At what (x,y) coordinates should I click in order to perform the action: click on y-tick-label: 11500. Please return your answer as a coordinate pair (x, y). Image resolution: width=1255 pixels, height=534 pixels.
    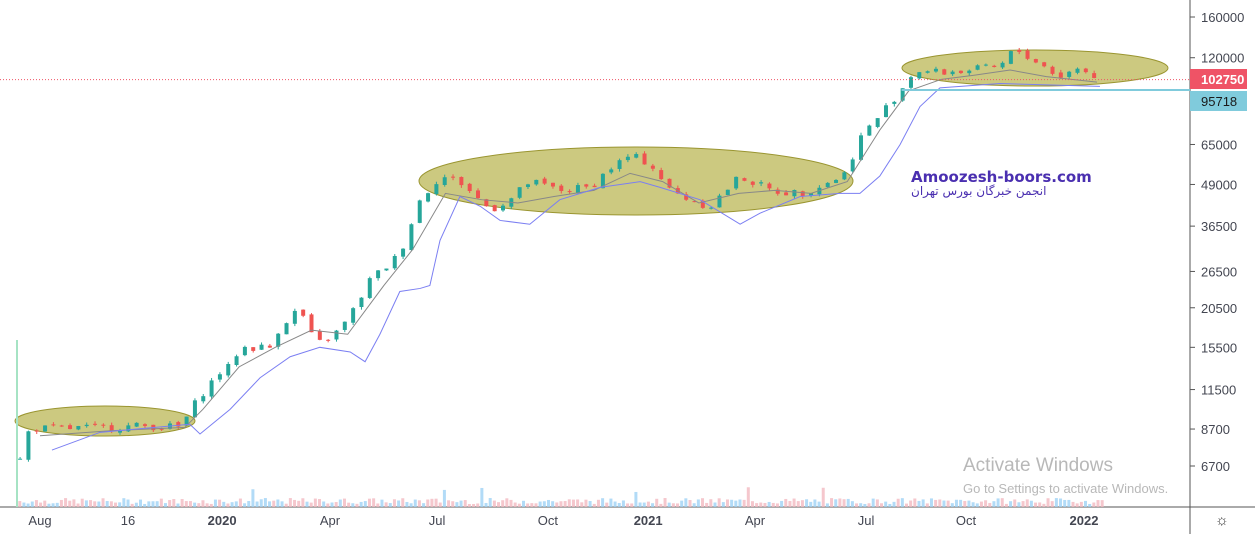
    Looking at the image, I should click on (1218, 390).